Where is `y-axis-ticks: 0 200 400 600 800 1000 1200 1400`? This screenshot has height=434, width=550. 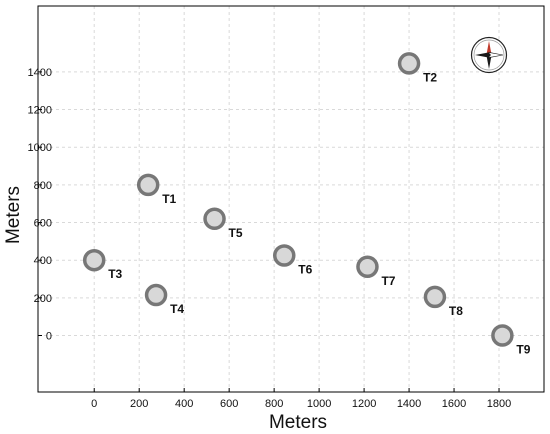 y-axis-ticks: 0 200 400 600 800 1000 1200 1400 is located at coordinates (40, 205).